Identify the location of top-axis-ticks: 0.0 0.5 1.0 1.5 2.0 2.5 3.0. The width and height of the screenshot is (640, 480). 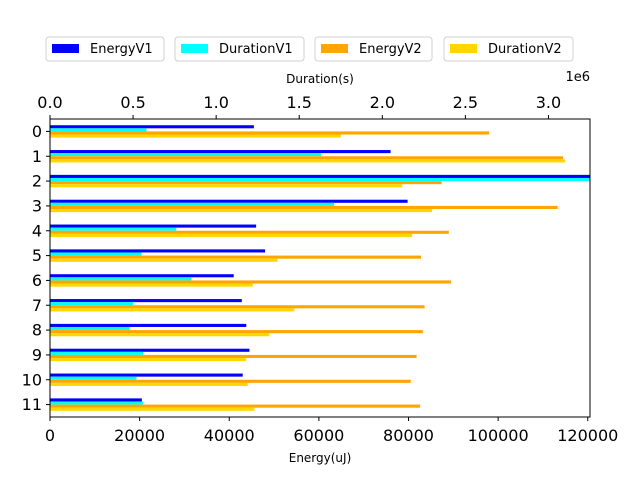
(299, 106).